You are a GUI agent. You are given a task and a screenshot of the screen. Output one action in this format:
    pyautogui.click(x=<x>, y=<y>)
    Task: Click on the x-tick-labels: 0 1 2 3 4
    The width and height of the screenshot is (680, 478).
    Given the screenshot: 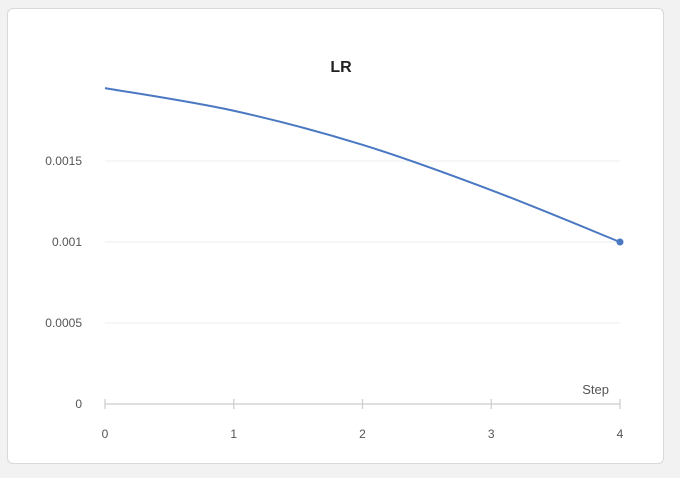 What is the action you would take?
    pyautogui.click(x=363, y=434)
    